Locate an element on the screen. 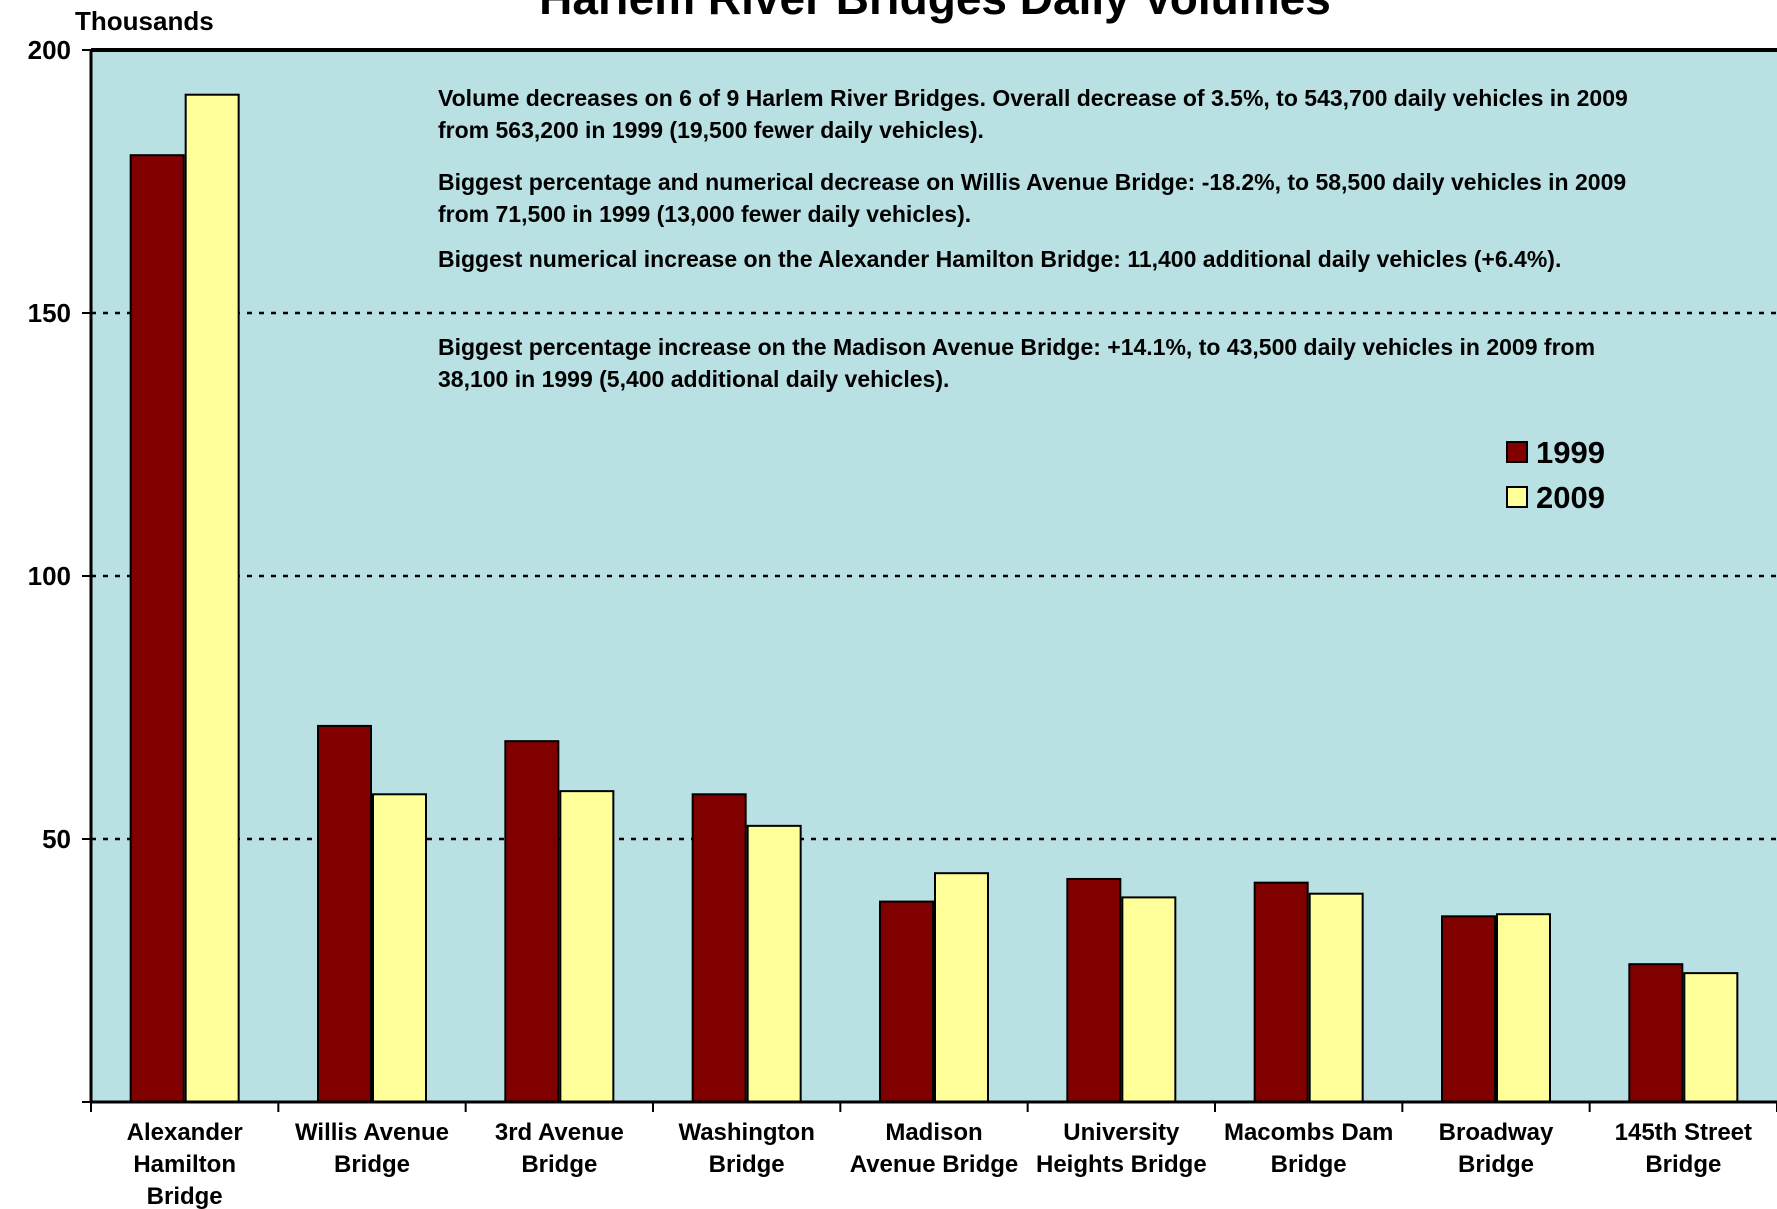 The width and height of the screenshot is (1777, 1209). legend-label: 2009 is located at coordinates (1570, 497).